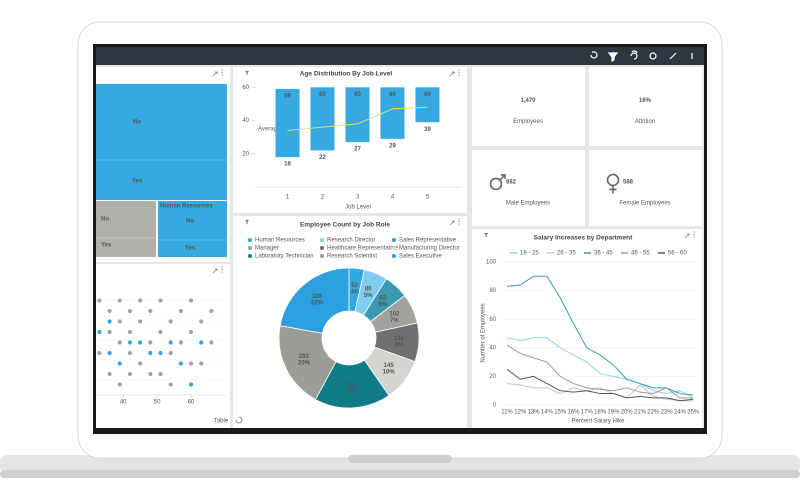 The width and height of the screenshot is (800, 500). I want to click on toolbar-icons, so click(641, 56).